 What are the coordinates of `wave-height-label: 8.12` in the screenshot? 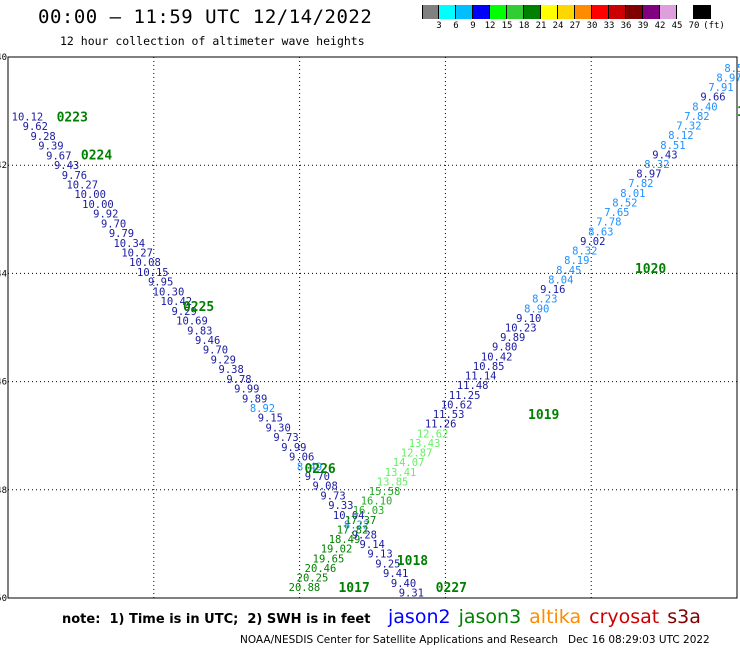 It's located at (680, 136).